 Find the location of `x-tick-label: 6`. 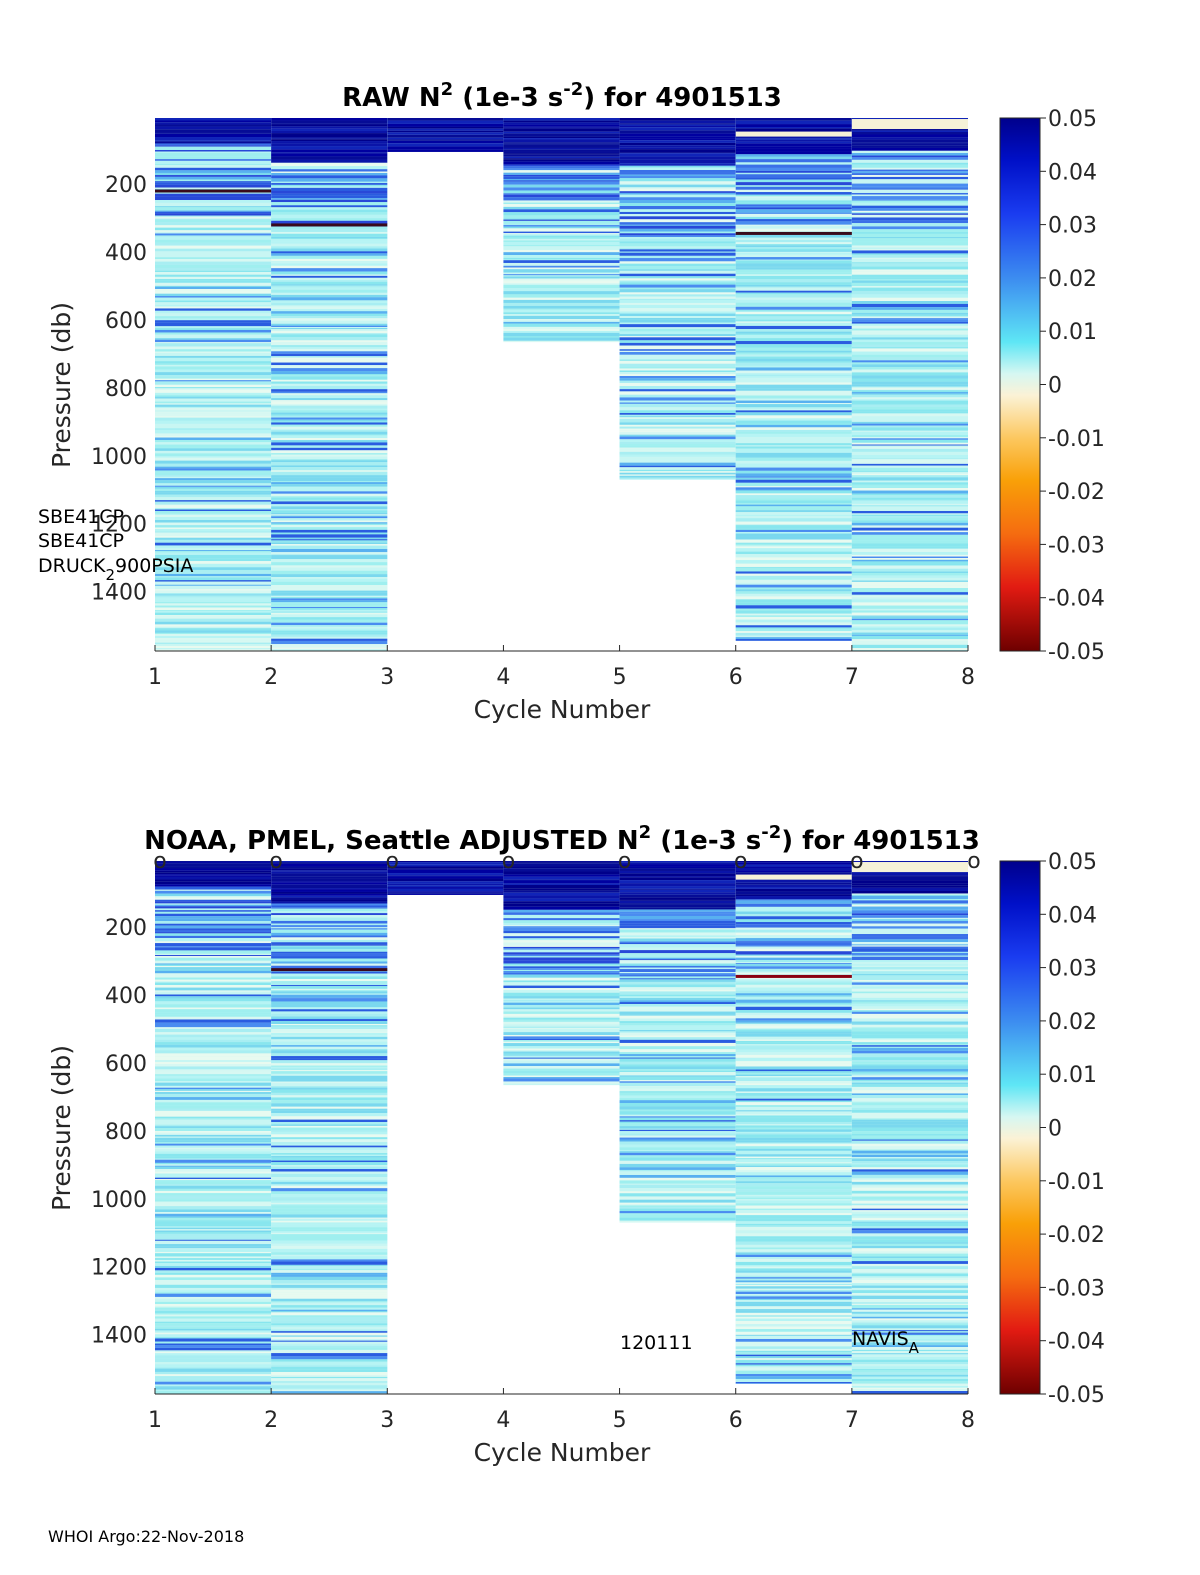

x-tick-label: 6 is located at coordinates (736, 1420).